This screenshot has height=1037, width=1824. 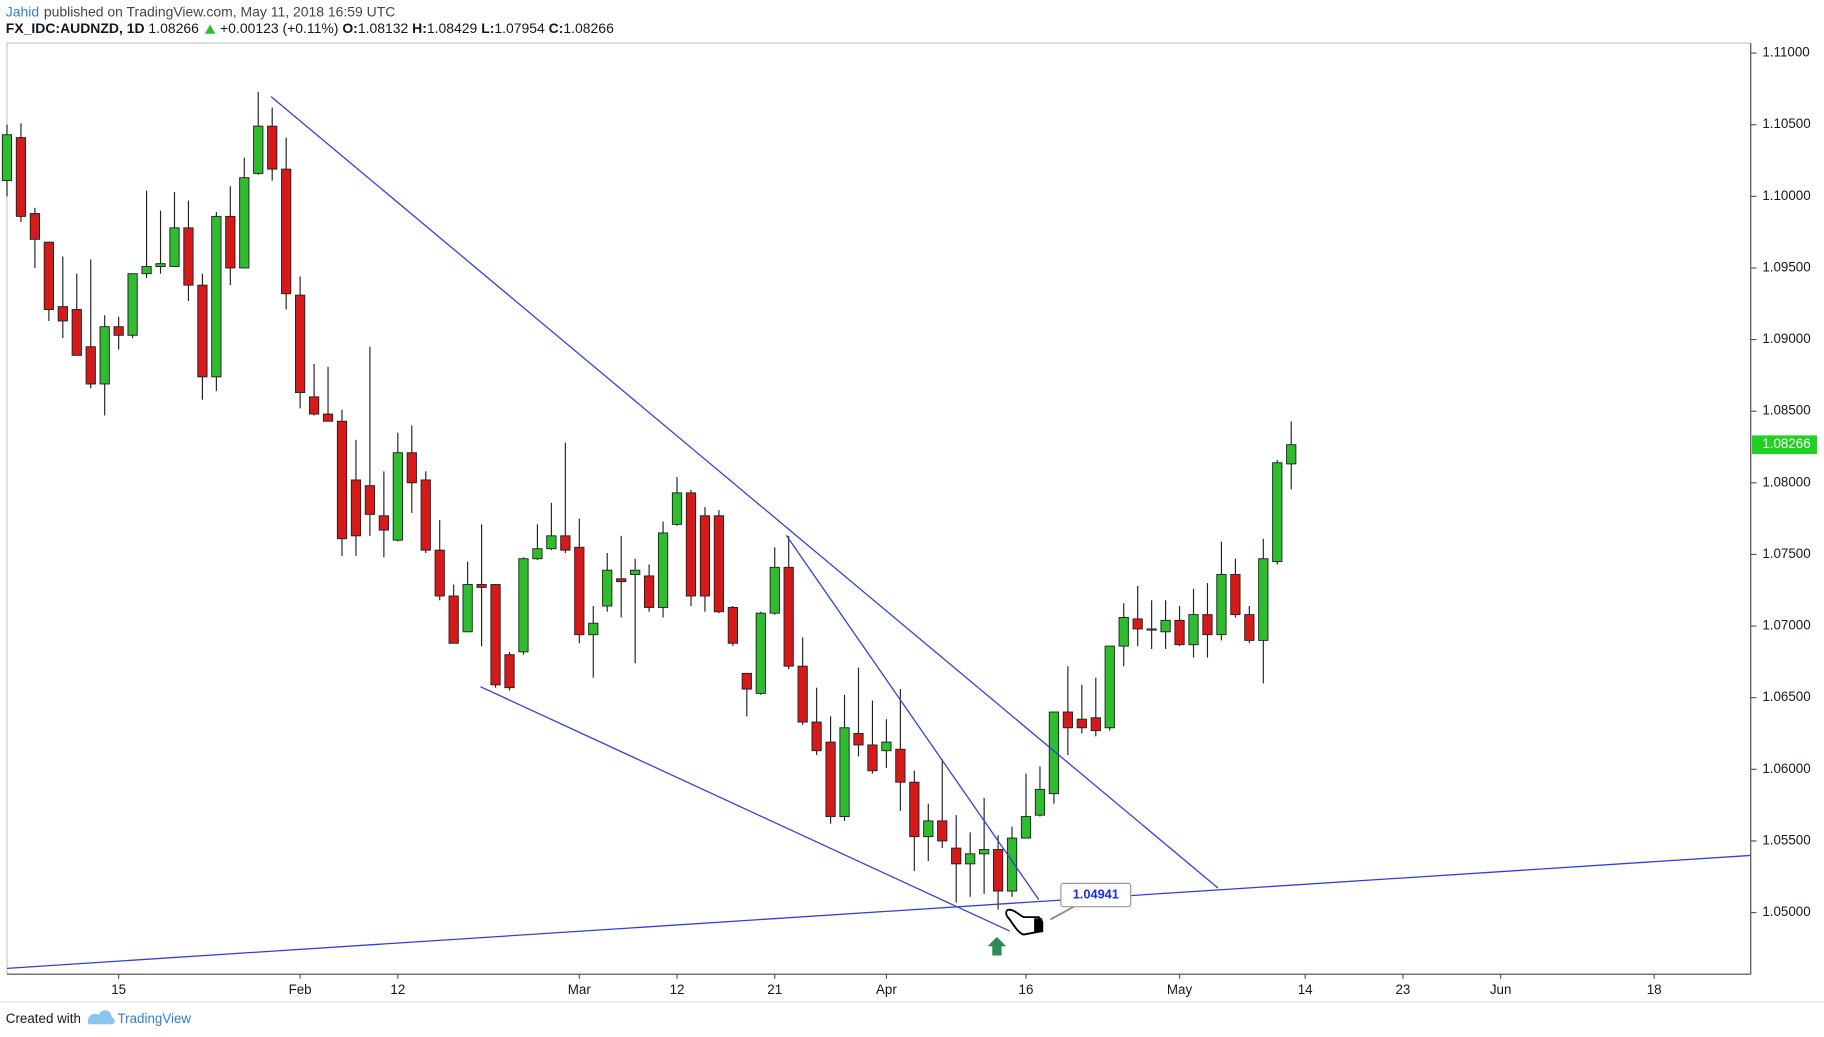 What do you see at coordinates (580, 989) in the screenshot?
I see `x-tick-label: Mar` at bounding box center [580, 989].